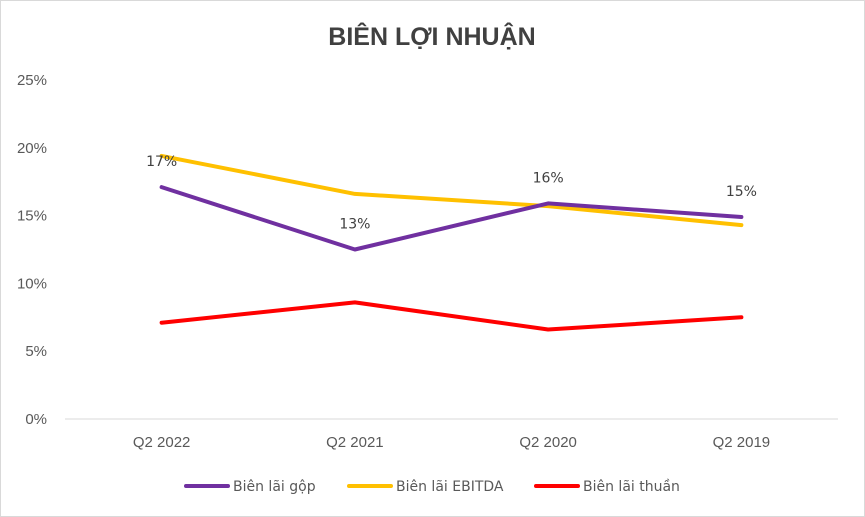 The image size is (865, 517). What do you see at coordinates (548, 442) in the screenshot?
I see `x-tick-label: Q2 2020` at bounding box center [548, 442].